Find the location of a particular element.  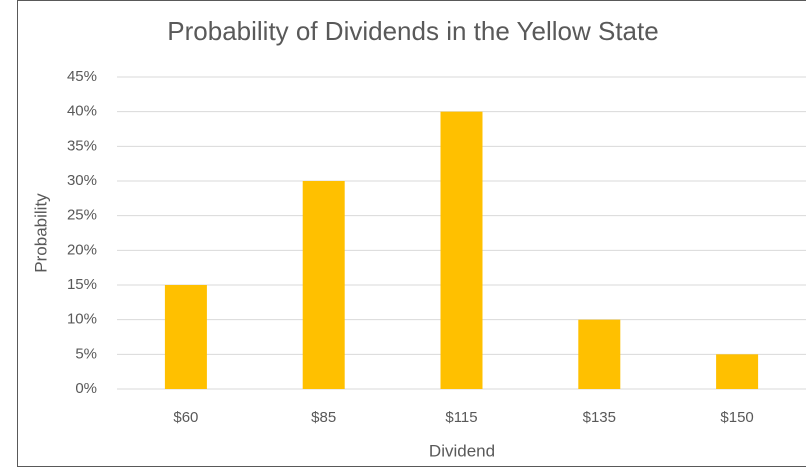

y-tick-label: 5% is located at coordinates (86, 353).